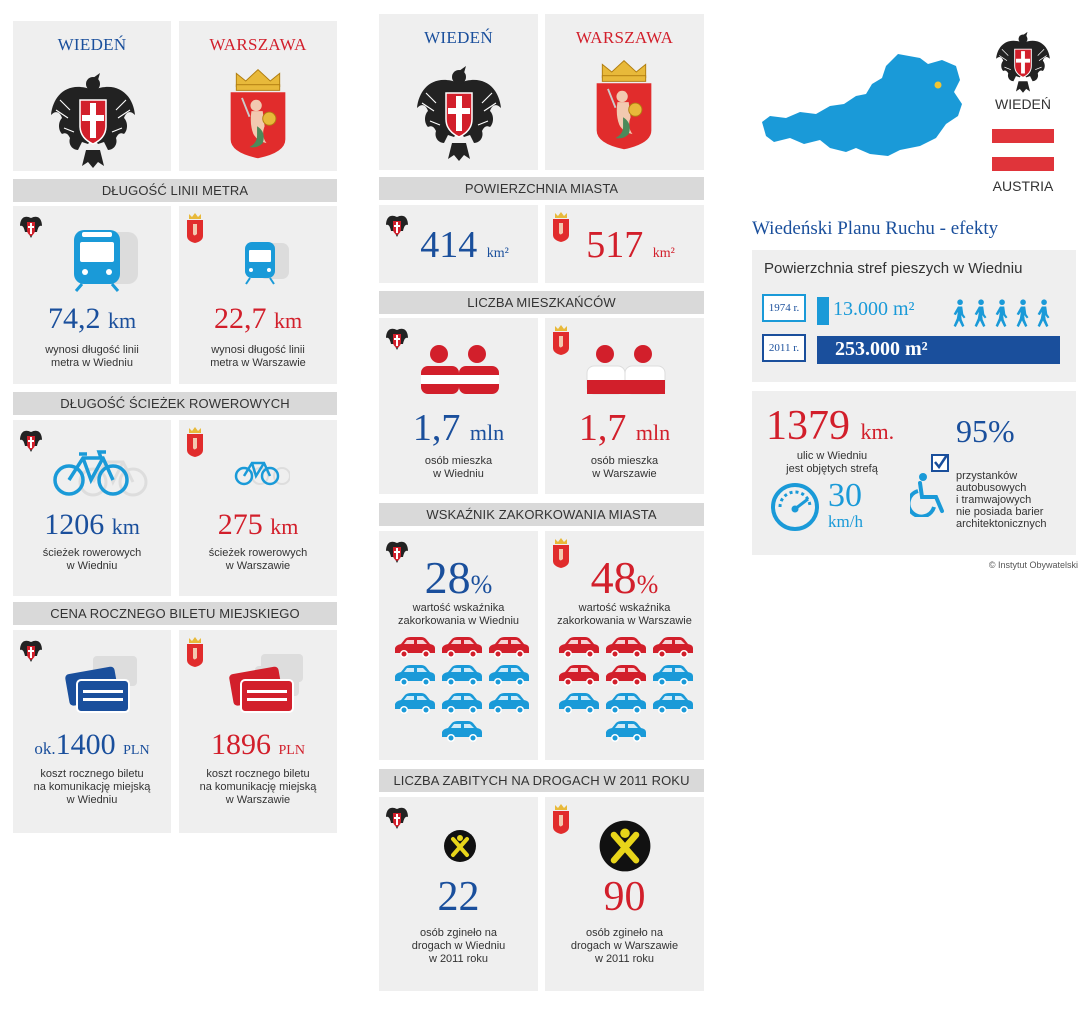 The width and height of the screenshot is (1092, 1019). I want to click on population-warsaw-card: 1,7 mln osób mieszka w Warszawie, so click(624, 406).